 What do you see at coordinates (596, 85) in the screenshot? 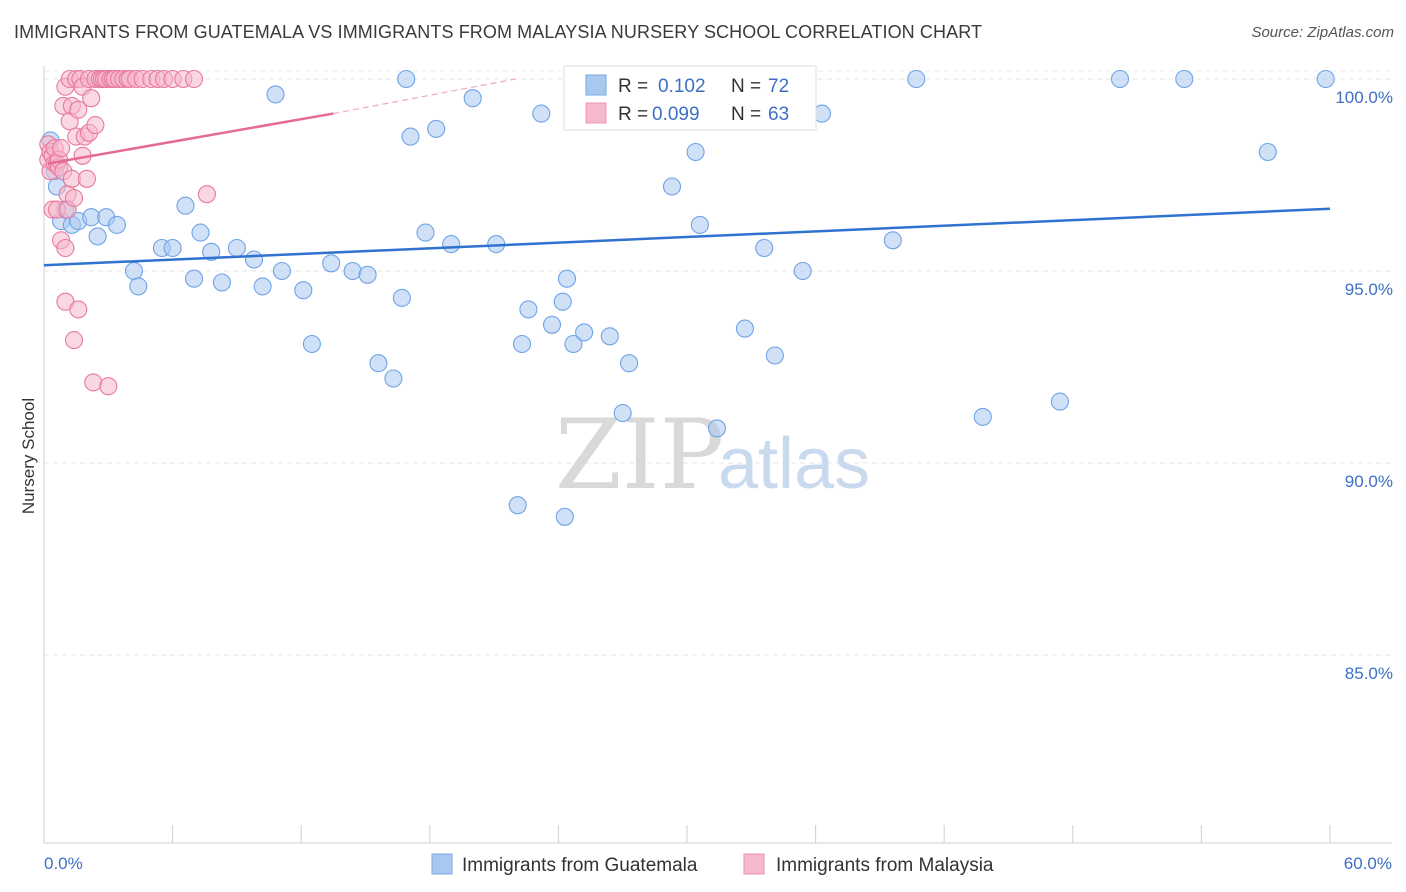
I see `legend-swatch-guatemala` at bounding box center [596, 85].